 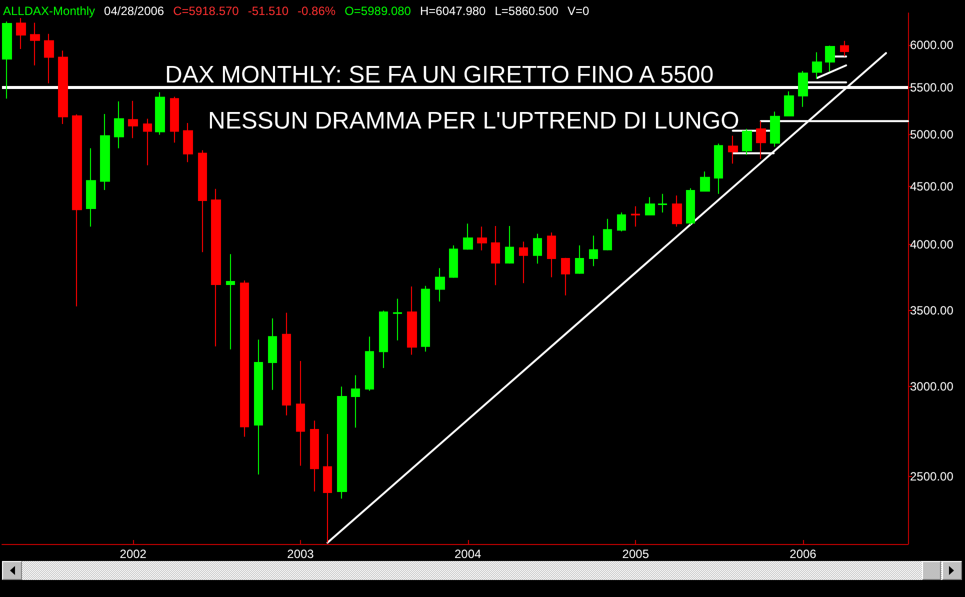 I want to click on y-tick-label: 6000.00, so click(x=932, y=45).